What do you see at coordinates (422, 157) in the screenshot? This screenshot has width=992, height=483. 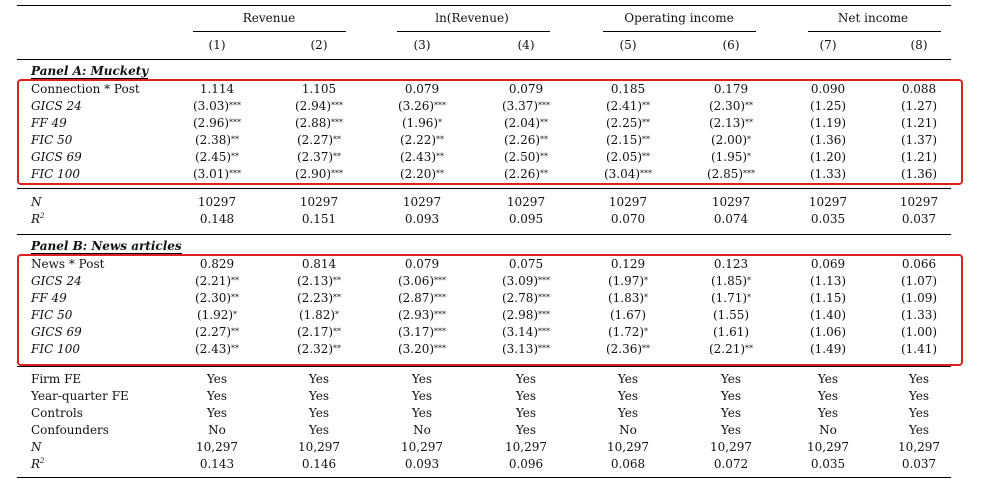 I see `table-cell: (2.43)**` at bounding box center [422, 157].